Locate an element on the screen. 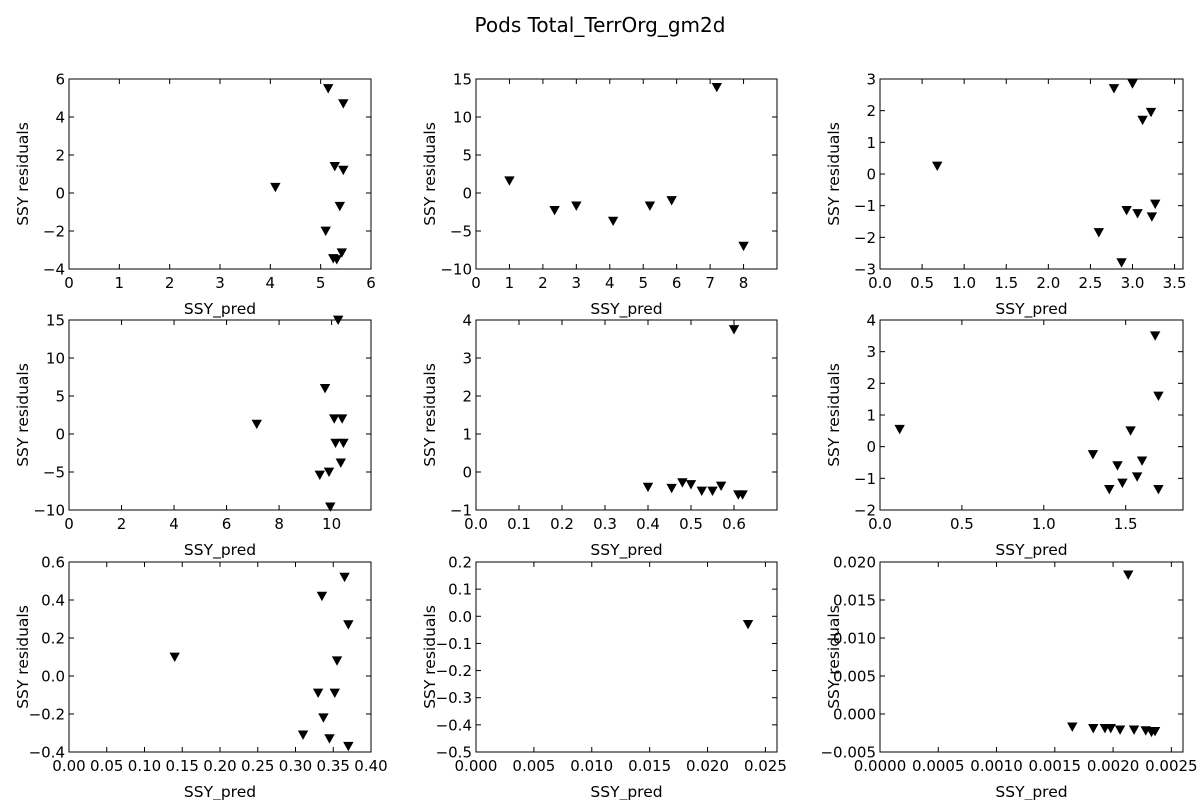 Image resolution: width=1200 pixels, height=800 pixels. x-tick-label: 1.0 is located at coordinates (1044, 524).